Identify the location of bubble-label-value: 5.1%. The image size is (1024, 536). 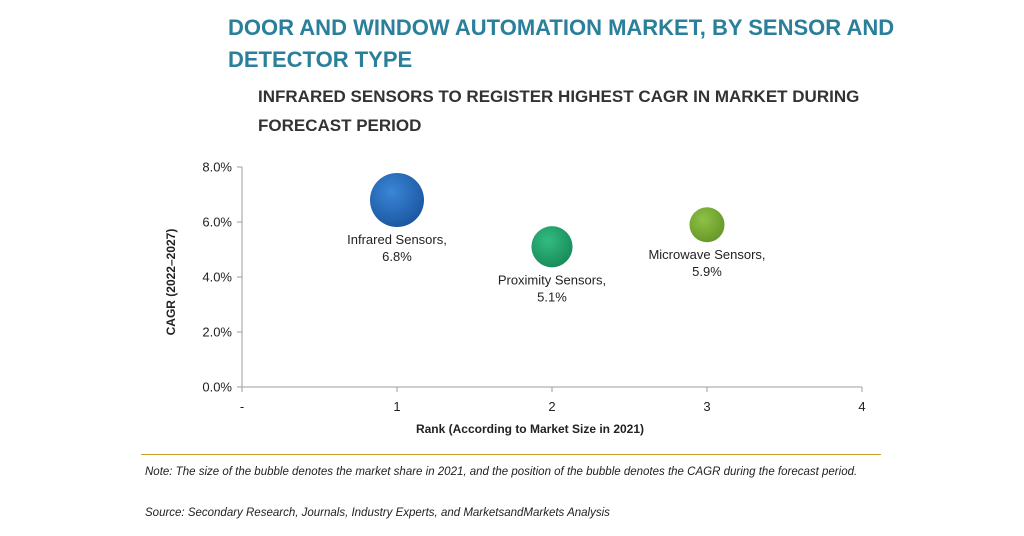
(552, 296).